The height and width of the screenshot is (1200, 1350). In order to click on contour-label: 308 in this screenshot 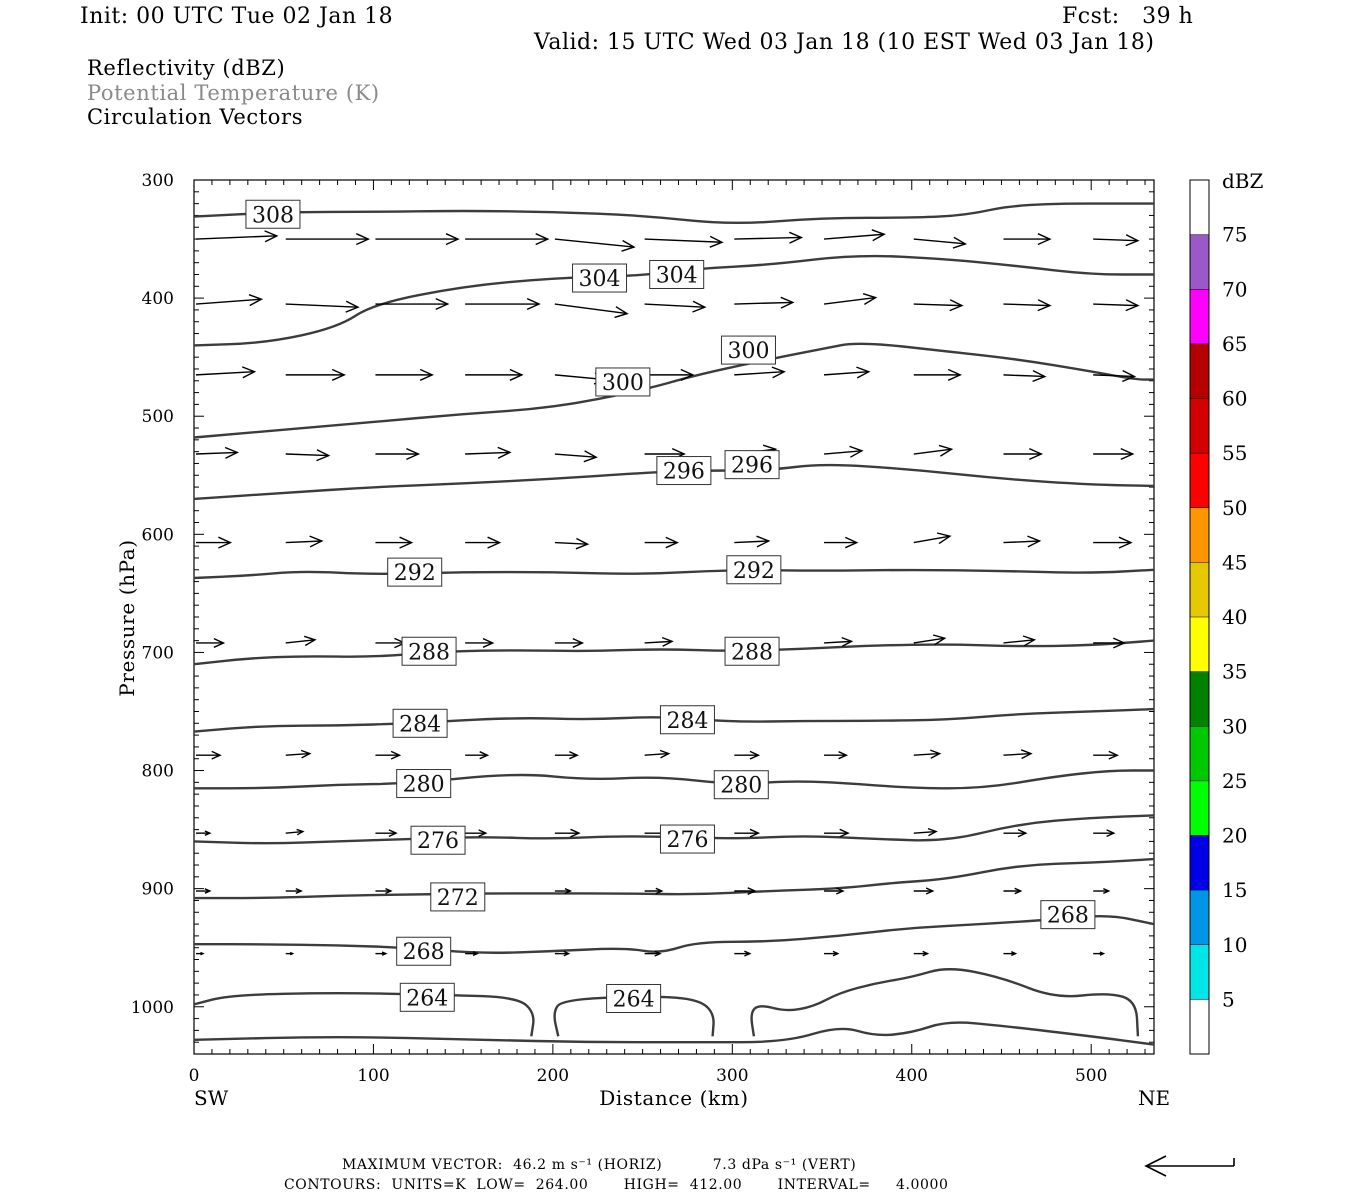, I will do `click(273, 215)`.